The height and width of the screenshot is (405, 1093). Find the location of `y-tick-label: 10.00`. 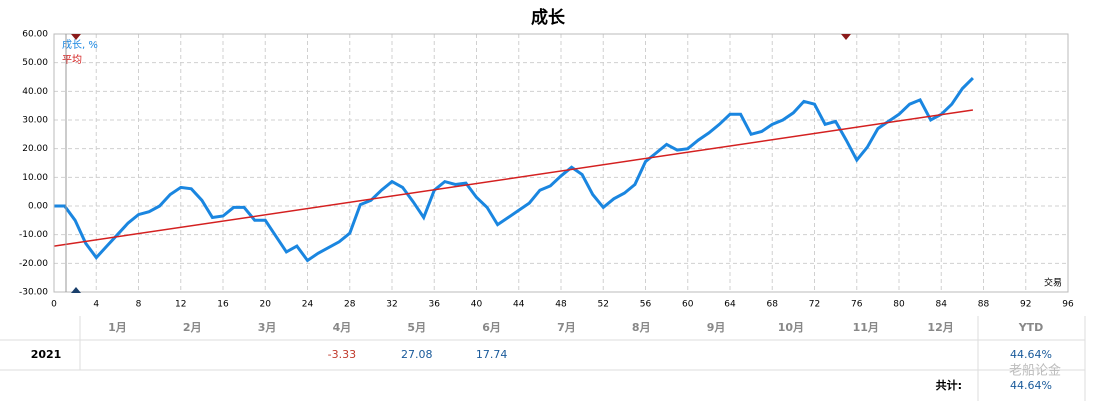

y-tick-label: 10.00 is located at coordinates (35, 178).